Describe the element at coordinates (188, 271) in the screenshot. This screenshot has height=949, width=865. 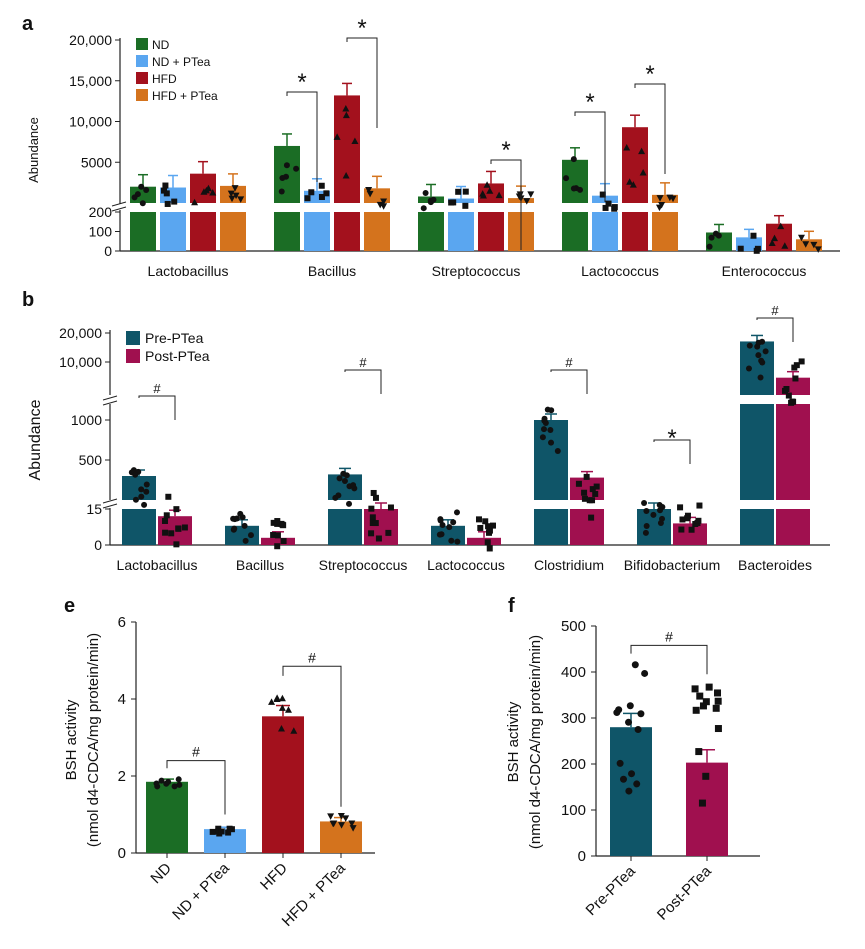
I see `x-tick-label: Lactobacillus` at that location.